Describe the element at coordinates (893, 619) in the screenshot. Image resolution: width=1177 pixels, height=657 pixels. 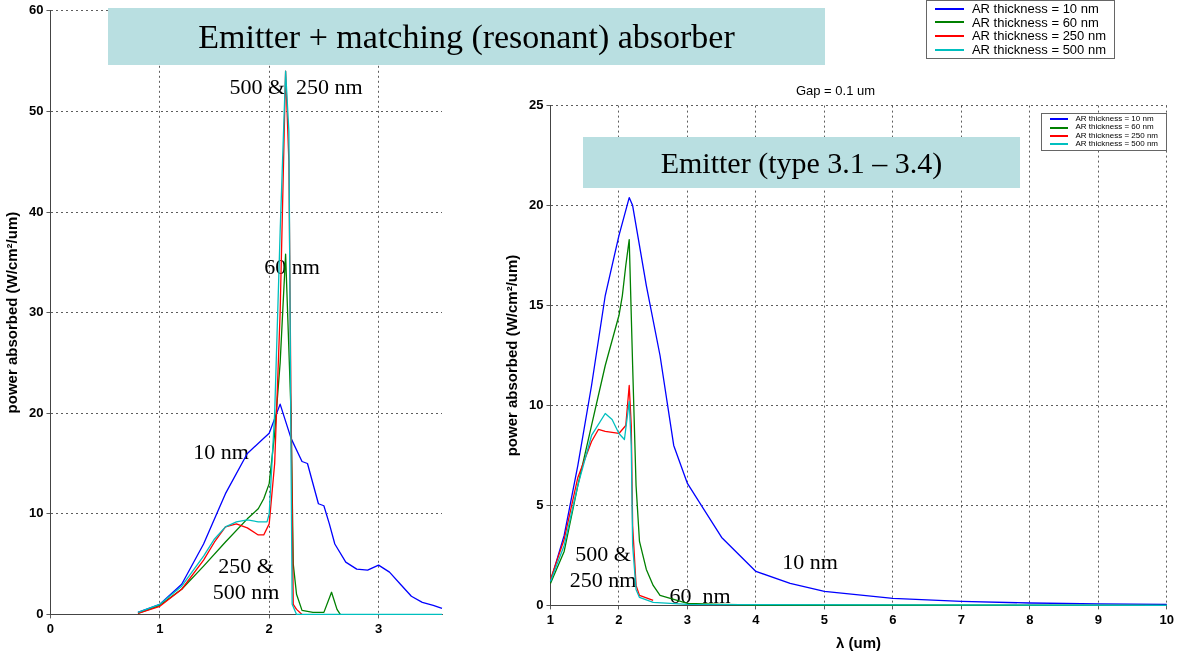
I see `x-tick-label: 6` at that location.